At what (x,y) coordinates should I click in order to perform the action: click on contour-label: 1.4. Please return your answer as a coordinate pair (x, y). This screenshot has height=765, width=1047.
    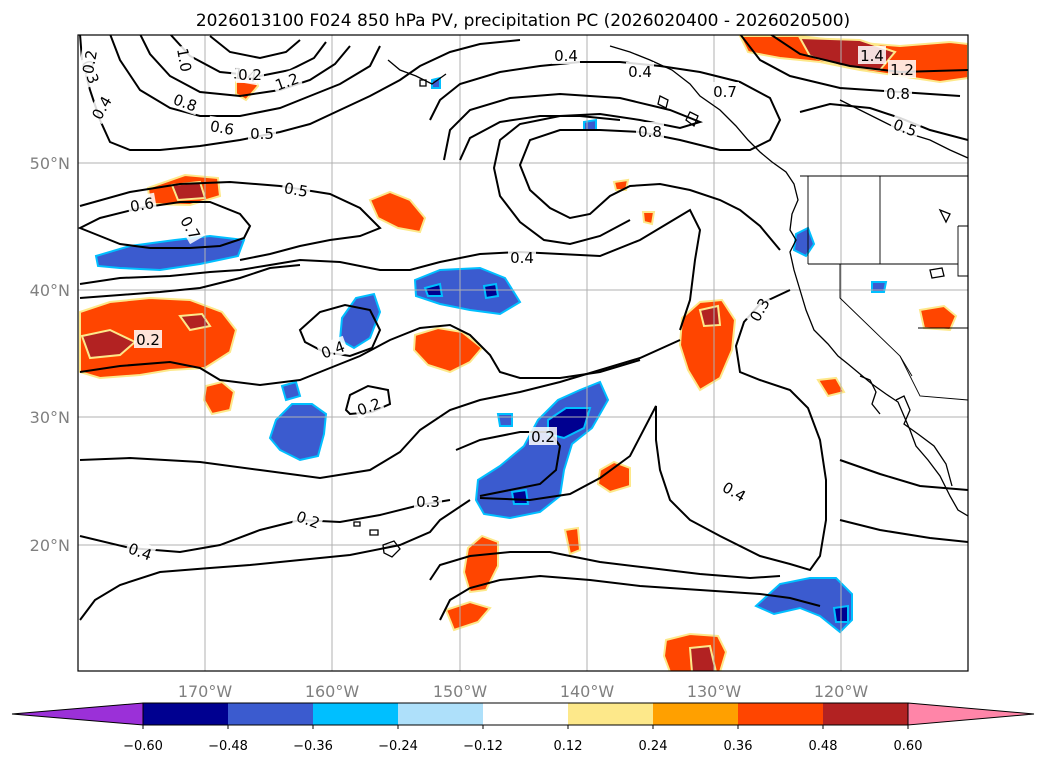
    Looking at the image, I should click on (872, 55).